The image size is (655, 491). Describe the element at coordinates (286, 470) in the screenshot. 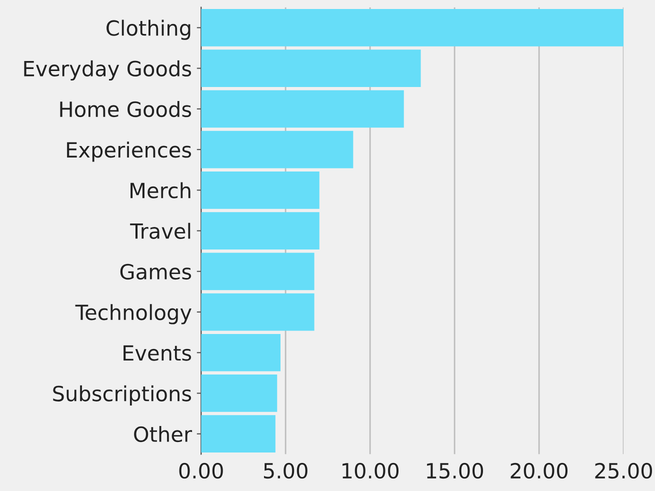

I see `x-tick-label: 5.00` at that location.